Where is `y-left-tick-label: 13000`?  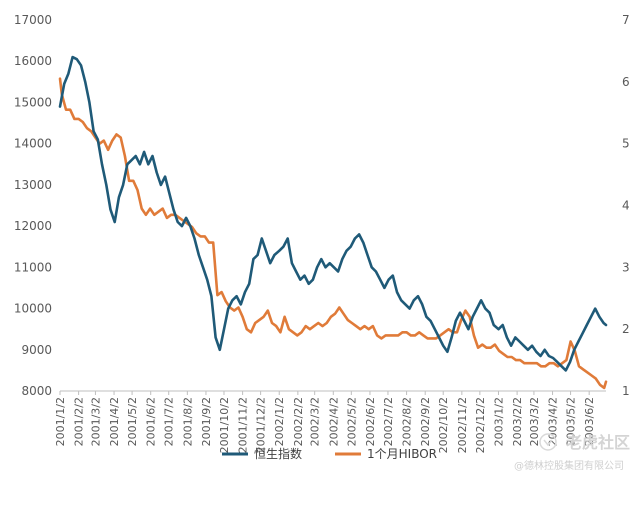 y-left-tick-label: 13000 is located at coordinates (33, 185).